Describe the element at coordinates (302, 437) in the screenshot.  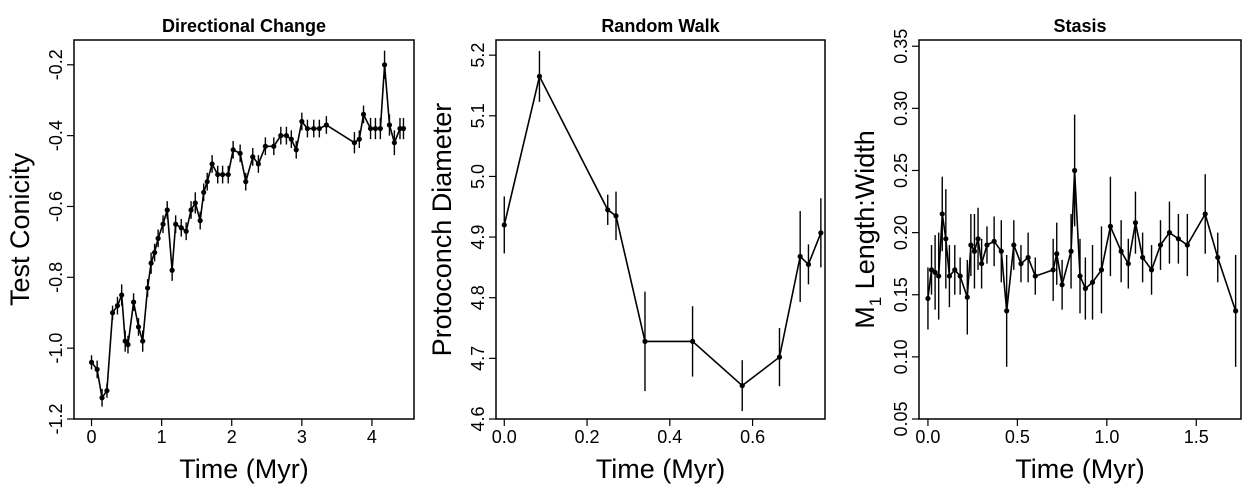
I see `x-tick-label: 3` at that location.